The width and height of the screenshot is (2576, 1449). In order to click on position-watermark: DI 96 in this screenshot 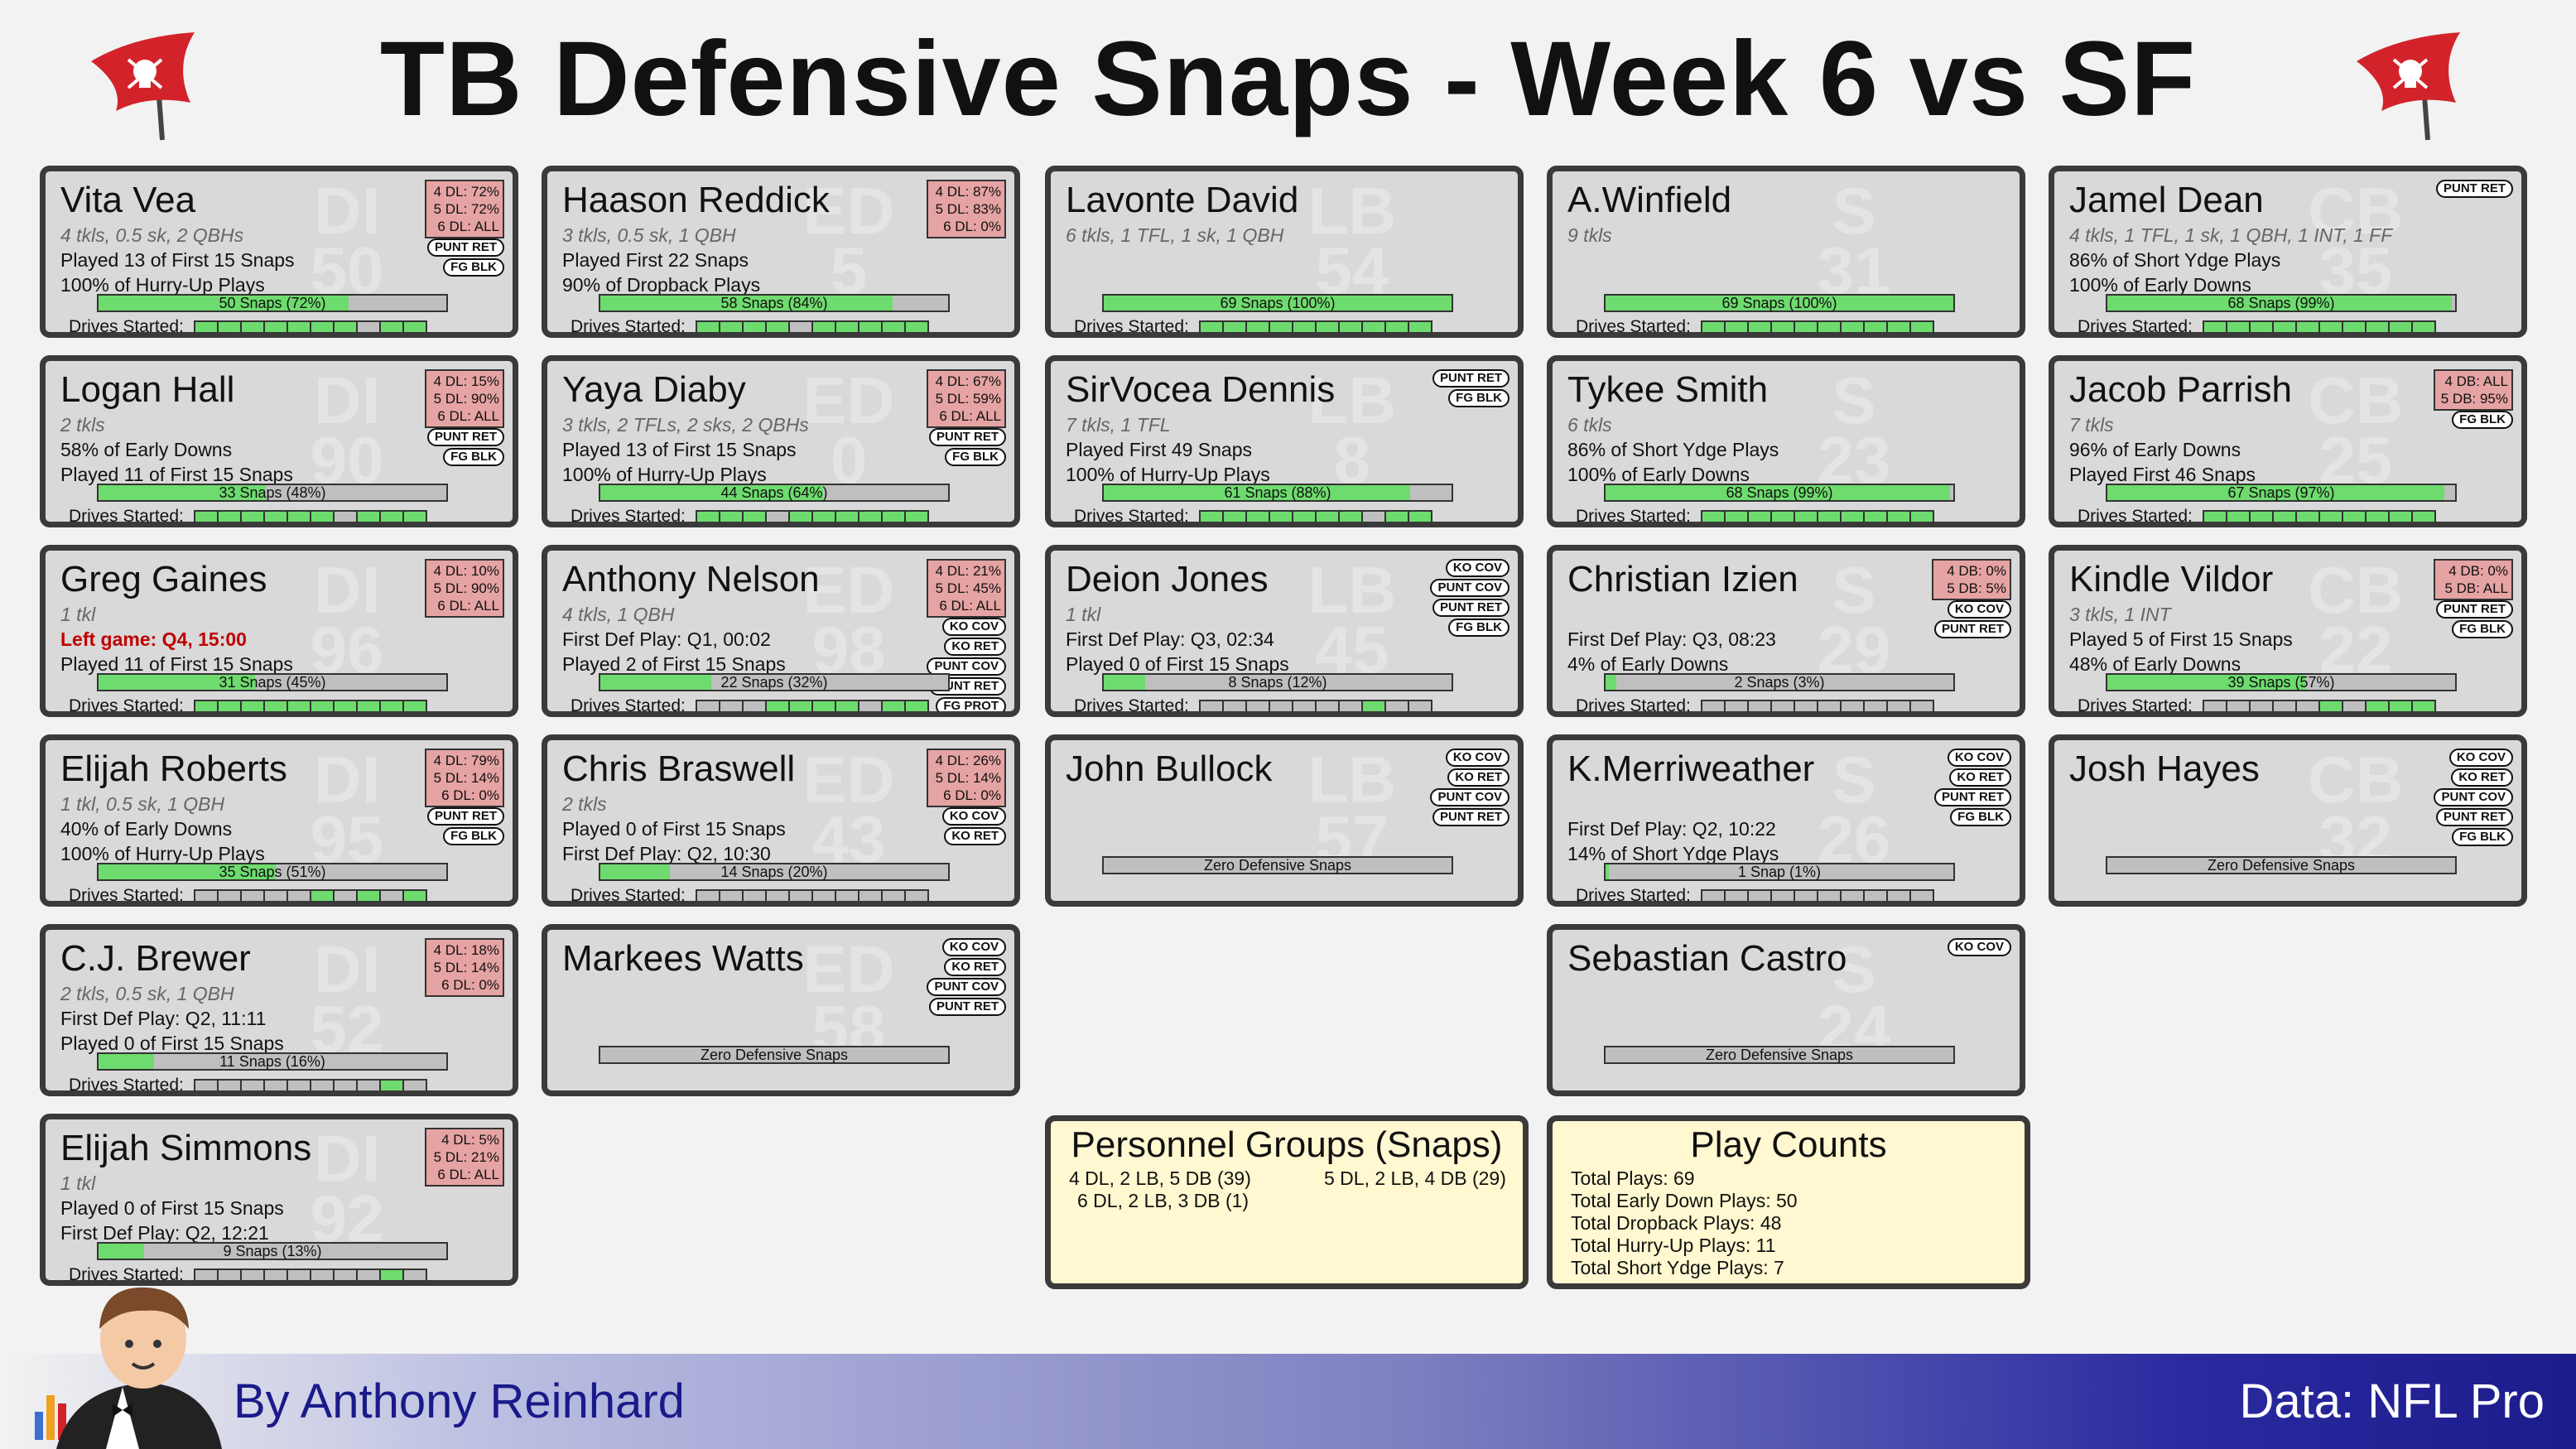, I will do `click(347, 620)`.